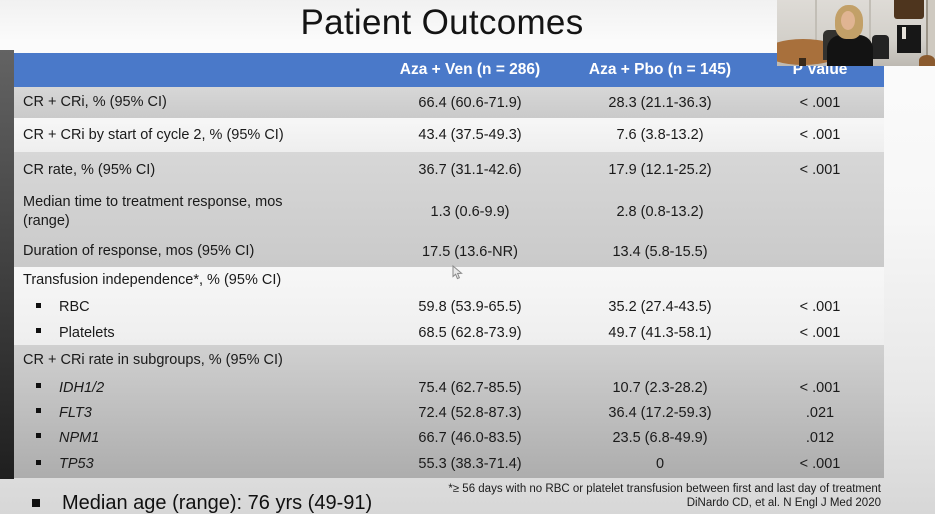 The width and height of the screenshot is (935, 514). Describe the element at coordinates (660, 464) in the screenshot. I see `pbo-value: 0` at that location.